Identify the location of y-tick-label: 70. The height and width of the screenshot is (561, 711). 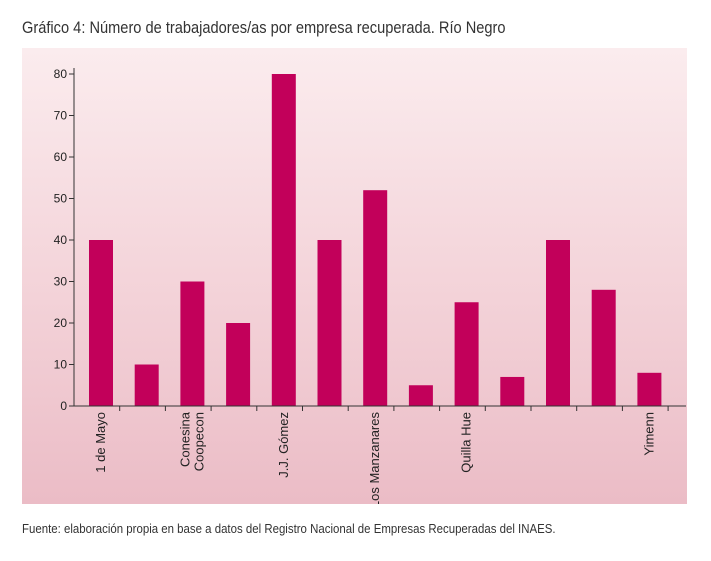
(61, 116).